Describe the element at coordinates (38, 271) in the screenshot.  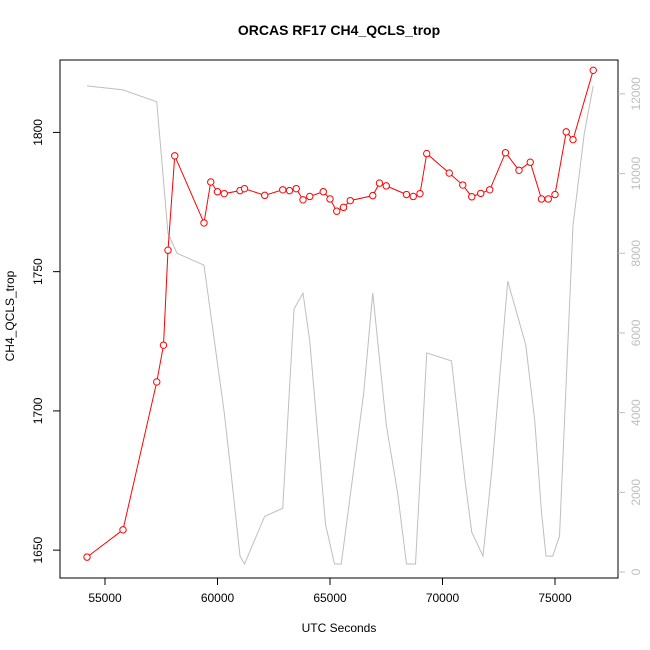
I see `y-tick-label: 1750` at that location.